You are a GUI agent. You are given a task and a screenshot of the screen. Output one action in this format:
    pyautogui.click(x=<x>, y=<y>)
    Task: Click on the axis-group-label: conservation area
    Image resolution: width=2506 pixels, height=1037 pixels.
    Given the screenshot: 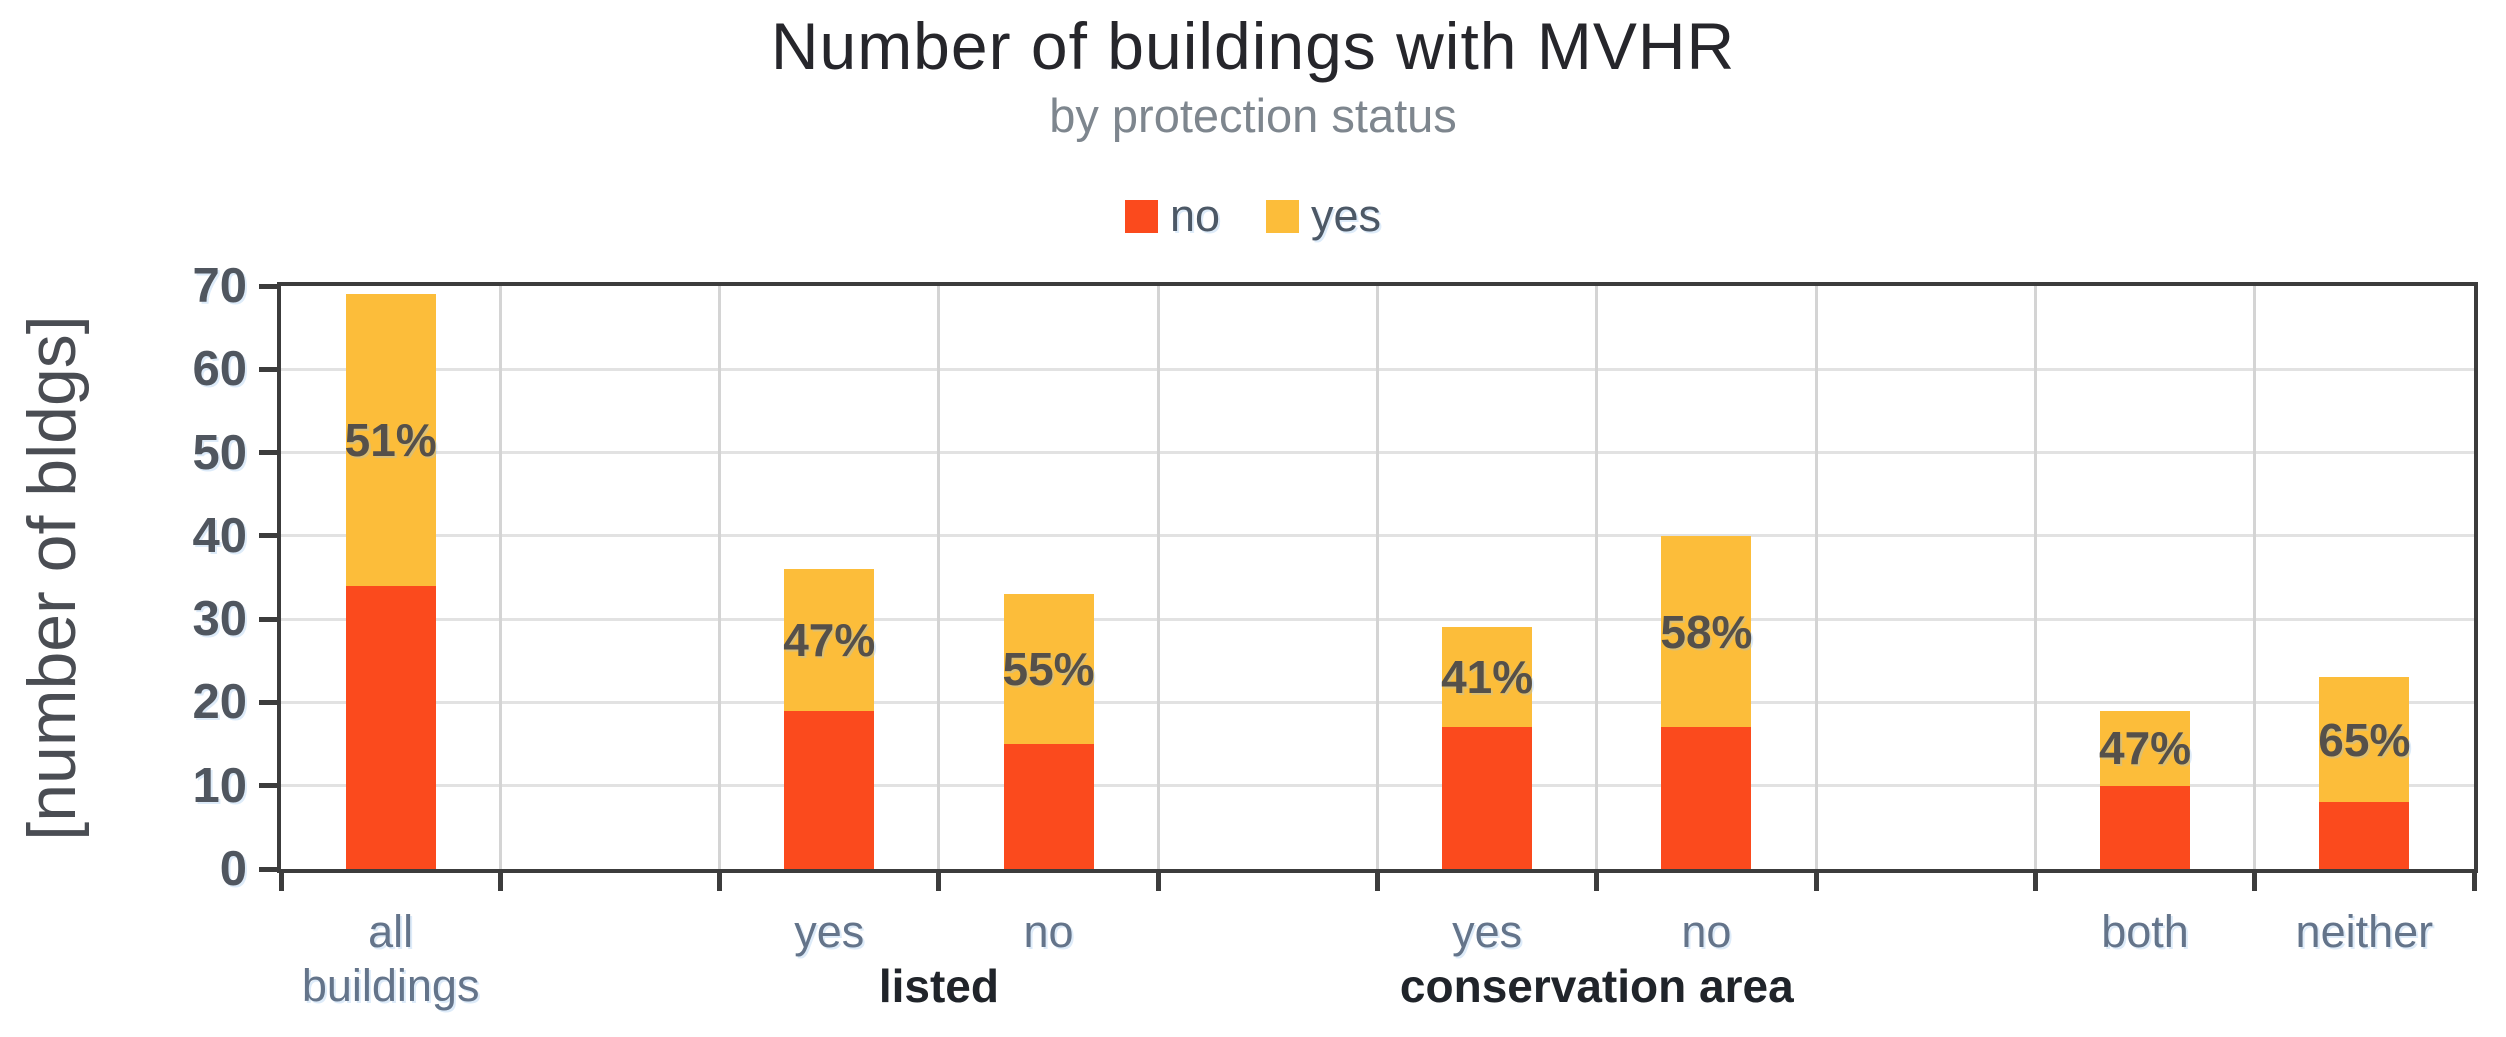 What is the action you would take?
    pyautogui.click(x=1596, y=986)
    